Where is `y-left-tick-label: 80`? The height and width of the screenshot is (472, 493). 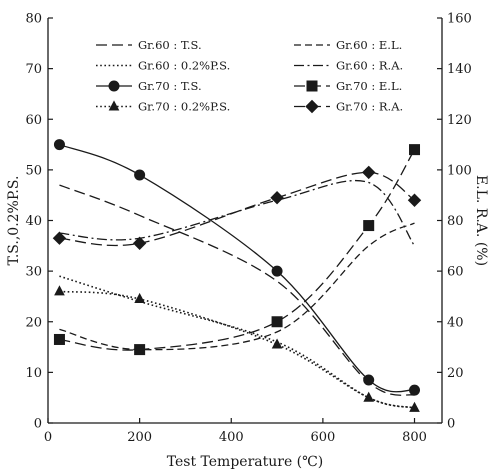 y-left-tick-label: 80 is located at coordinates (33, 19).